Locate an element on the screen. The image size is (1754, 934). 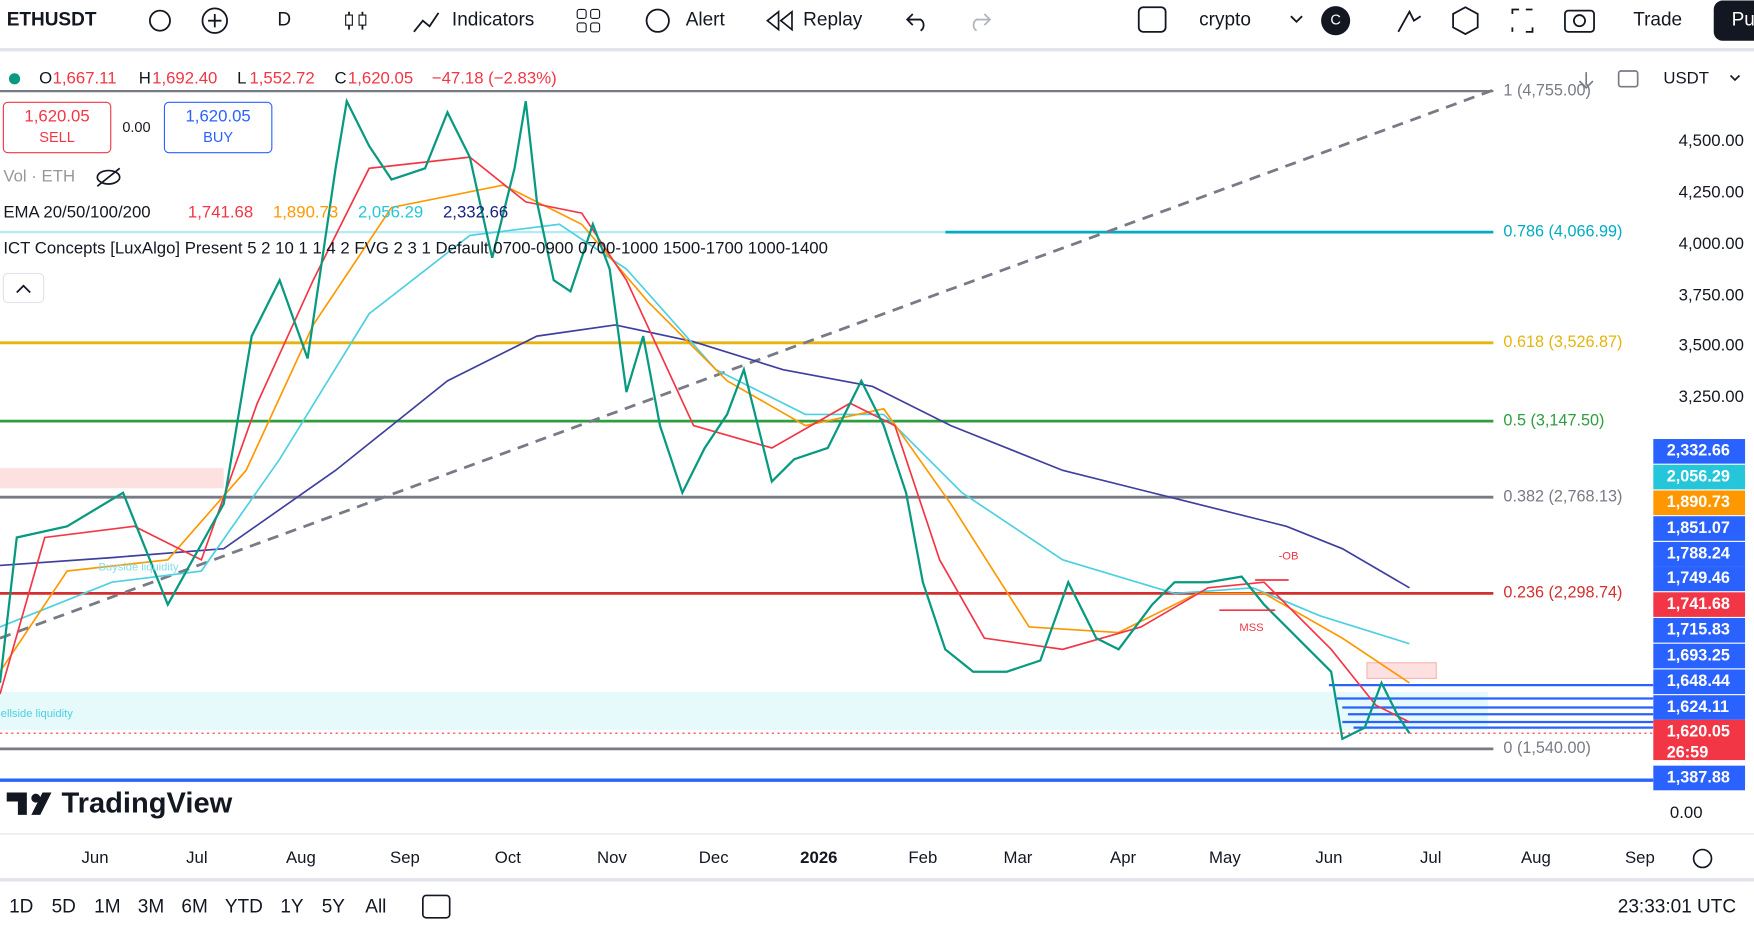
time-label: Nov is located at coordinates (612, 857).